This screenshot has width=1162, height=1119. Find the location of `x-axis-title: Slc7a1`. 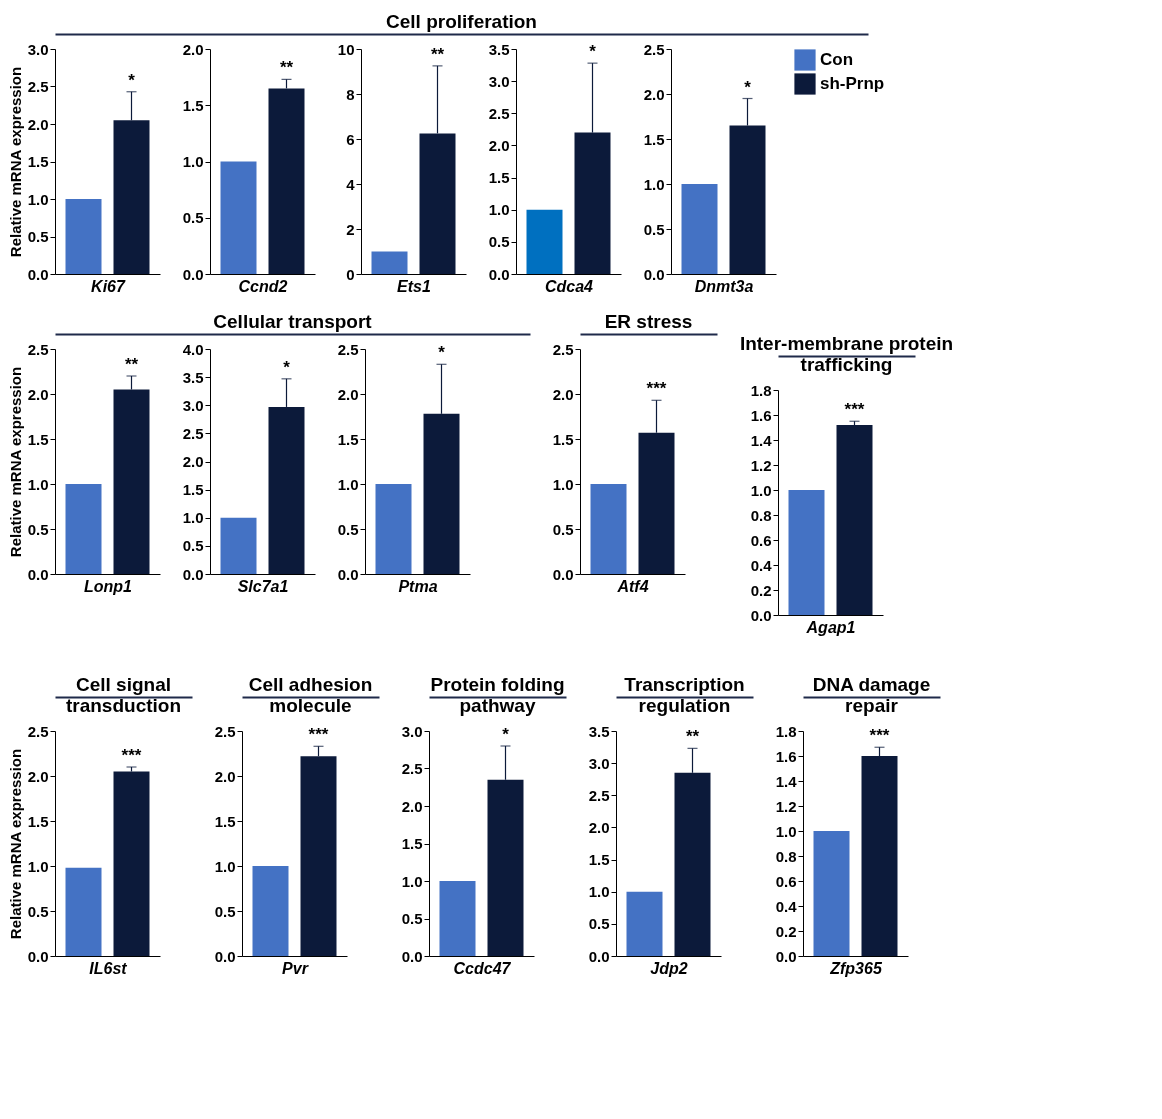

x-axis-title: Slc7a1 is located at coordinates (263, 586).